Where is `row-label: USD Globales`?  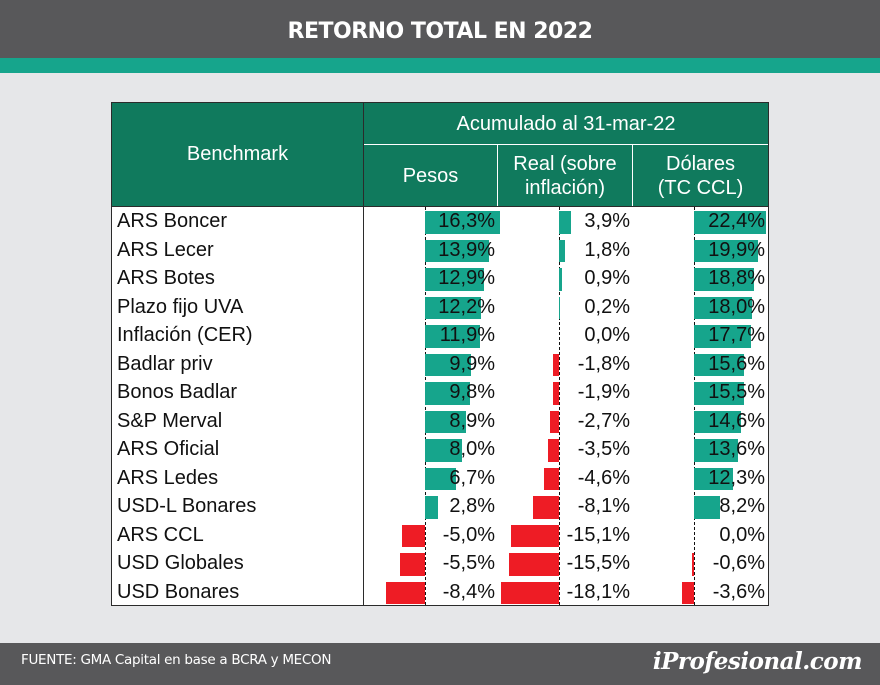
row-label: USD Globales is located at coordinates (180, 563).